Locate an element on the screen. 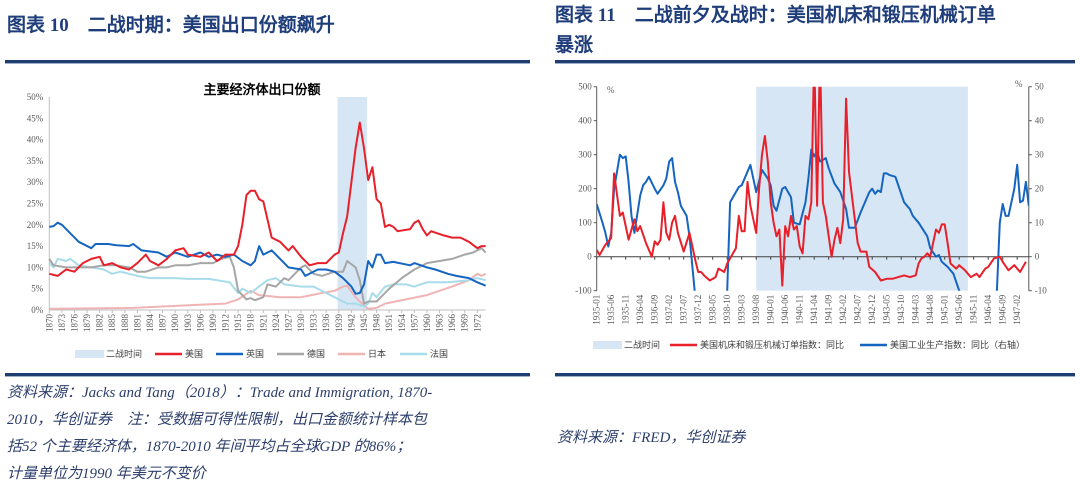 This screenshot has height=503, width=1080. legend-label: 德国 is located at coordinates (316, 354).